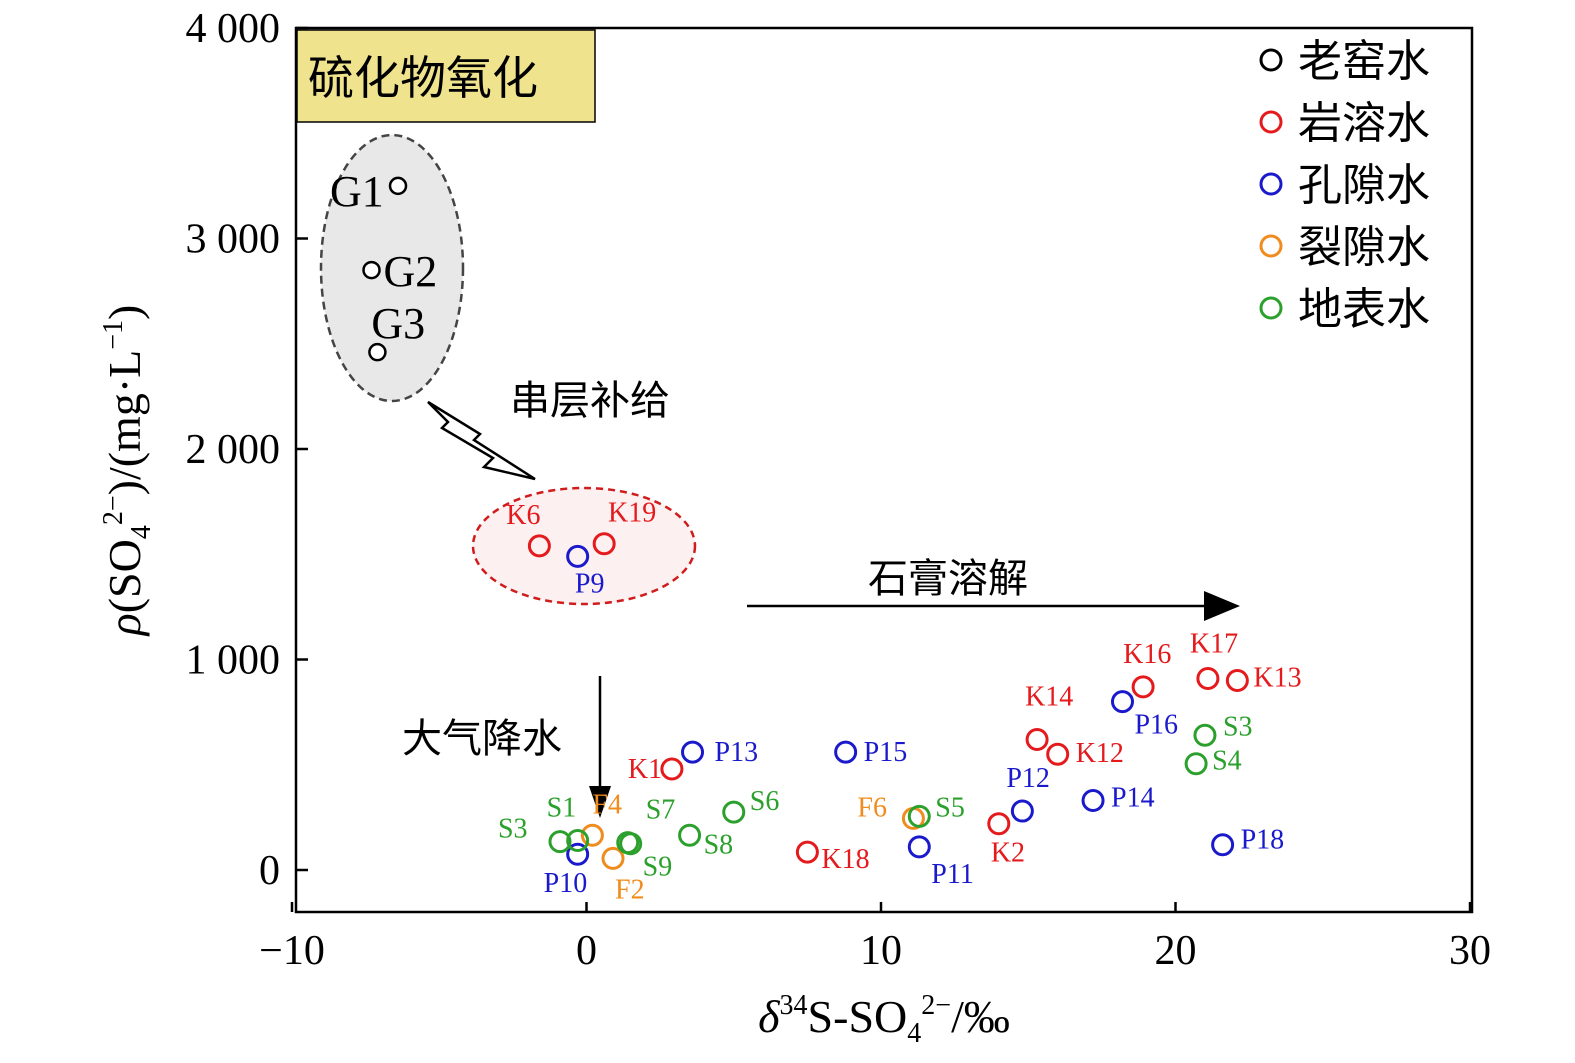 This screenshot has height=1063, width=1575. Describe the element at coordinates (1214, 643) in the screenshot. I see `point-label-k17: K17` at that location.